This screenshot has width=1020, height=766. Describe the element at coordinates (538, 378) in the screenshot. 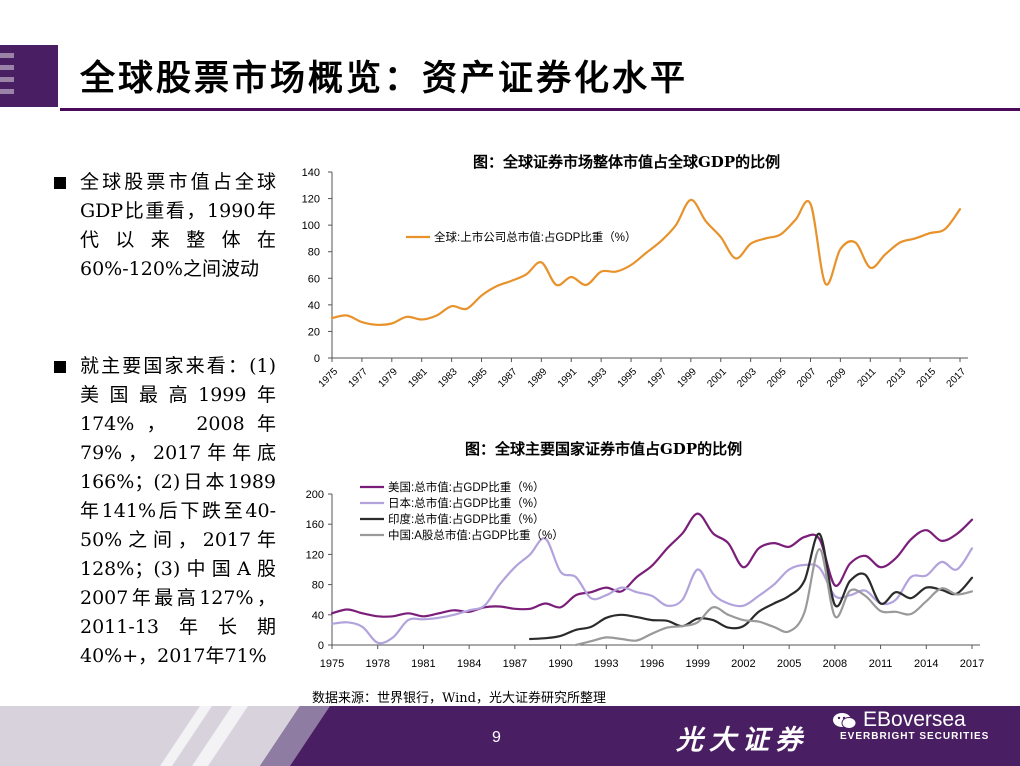

I see `x-tick-label: 1989` at that location.